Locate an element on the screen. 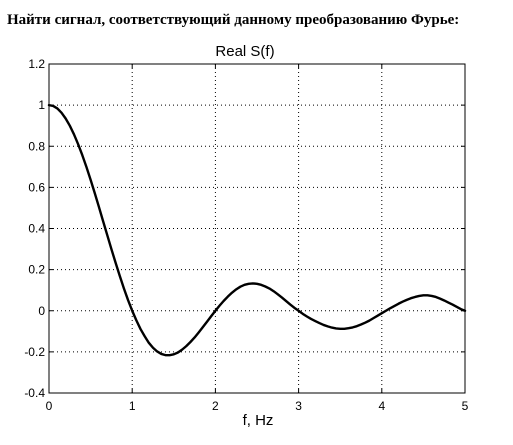  x-tick-label: 3 is located at coordinates (298, 406).